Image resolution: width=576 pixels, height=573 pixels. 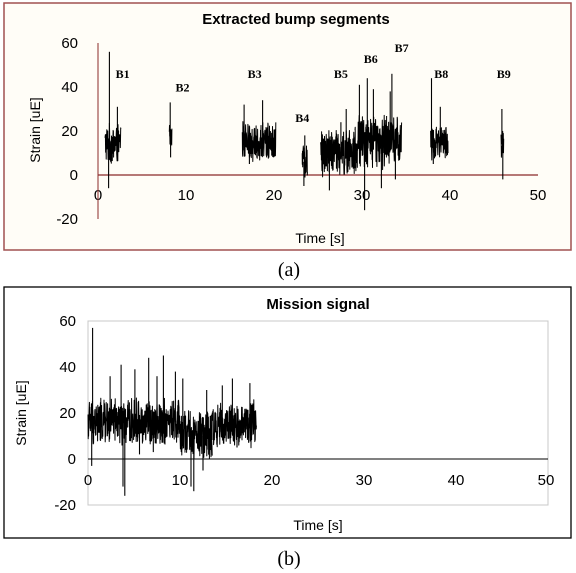 I want to click on chart-a-y-tick-labels: 60 40 20 0 -20, so click(x=67, y=131).